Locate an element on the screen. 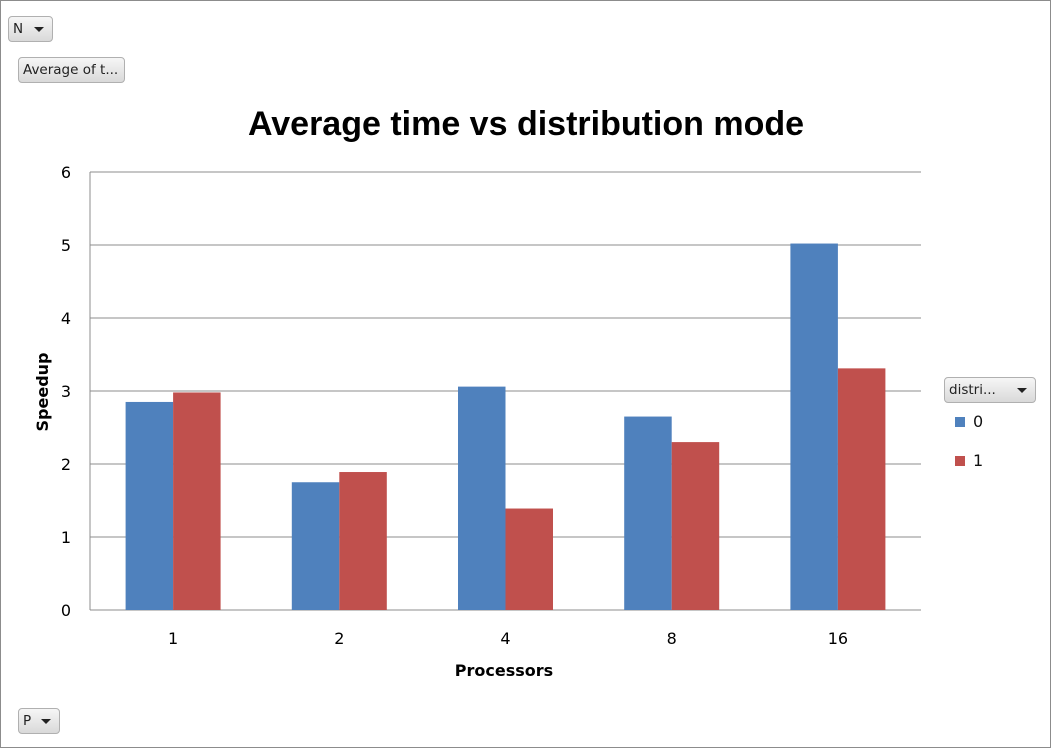 Image resolution: width=1051 pixels, height=748 pixels. x-axis-tick-labels: 1 2 4 8 16 is located at coordinates (508, 638).